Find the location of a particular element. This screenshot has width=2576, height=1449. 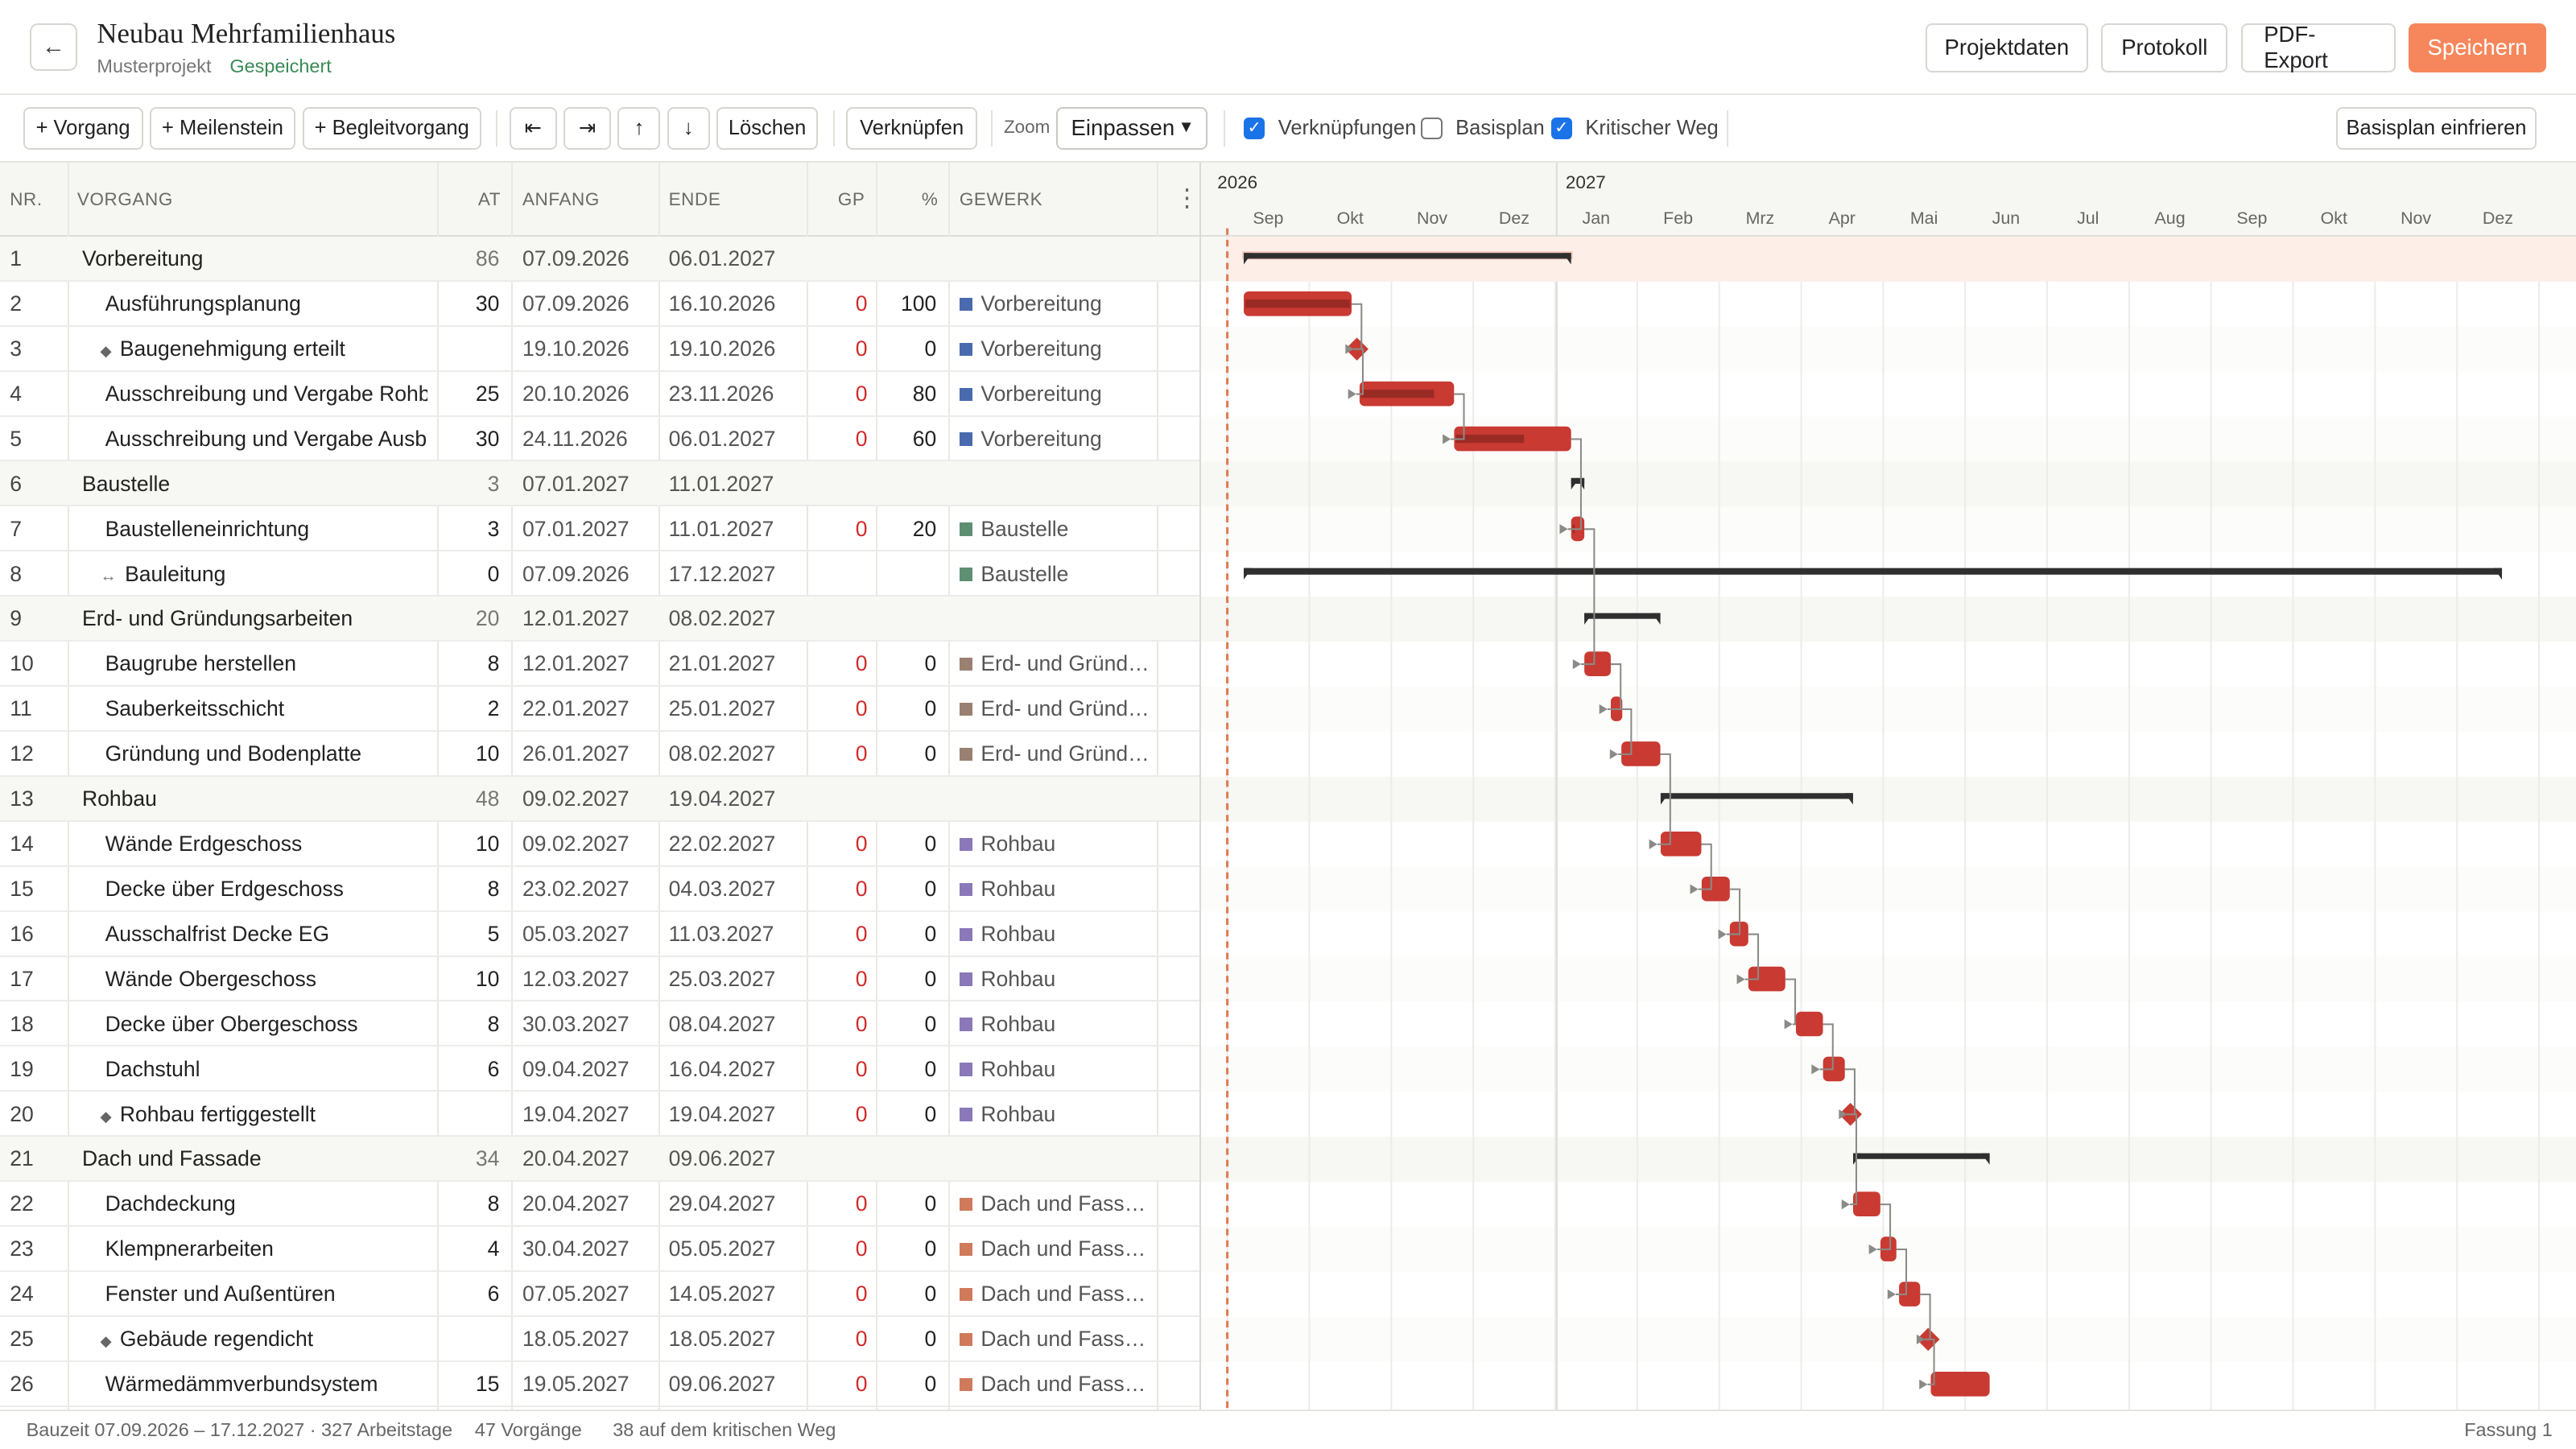

cell-gewerk: Baustelle is located at coordinates (1054, 529).